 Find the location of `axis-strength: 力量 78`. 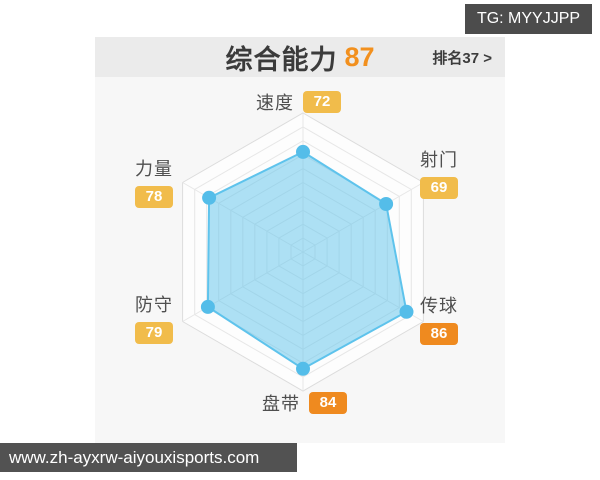

axis-strength: 力量 78 is located at coordinates (154, 181).